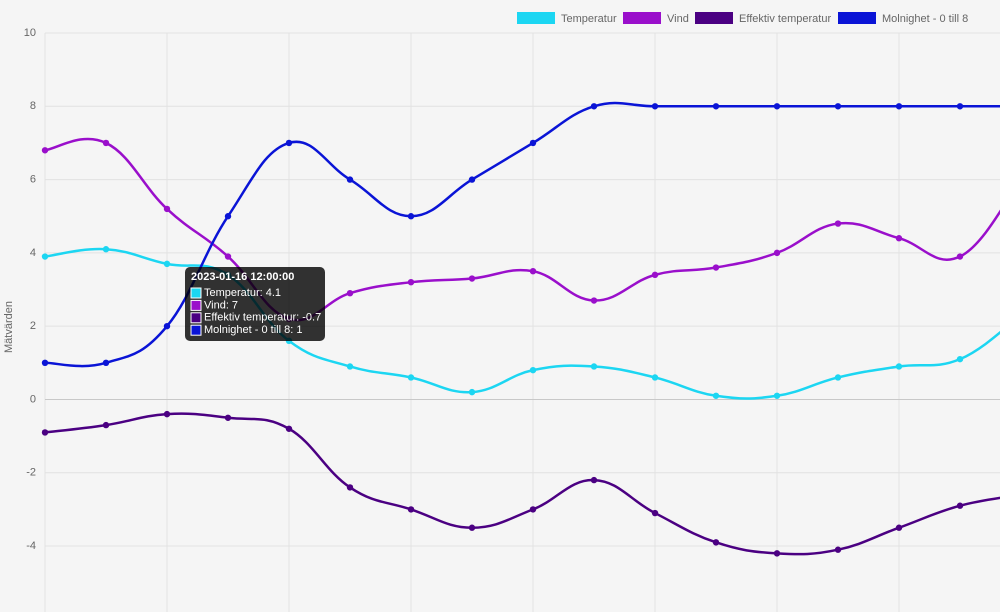  What do you see at coordinates (31, 546) in the screenshot?
I see `y-tick-label: -4` at bounding box center [31, 546].